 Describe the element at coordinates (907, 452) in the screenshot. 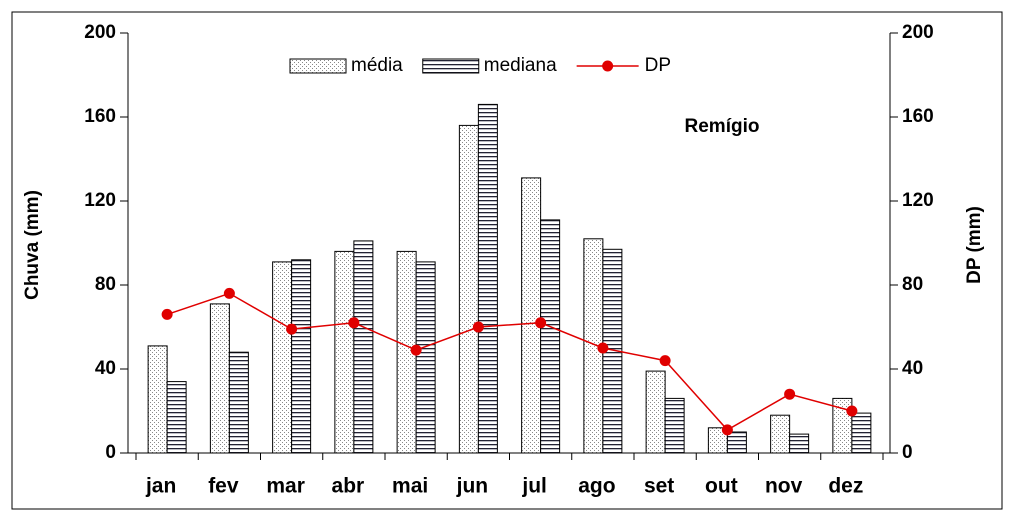

I see `y2-tick-label: 0` at that location.